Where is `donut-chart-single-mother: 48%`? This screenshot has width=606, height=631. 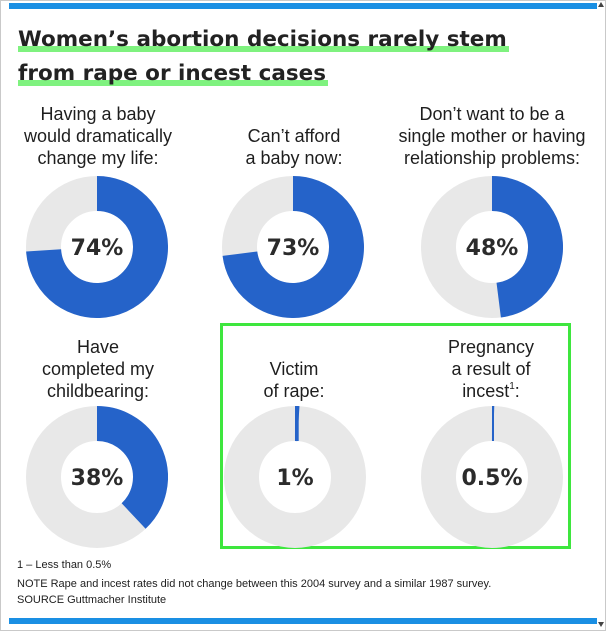 donut-chart-single-mother: 48% is located at coordinates (492, 247).